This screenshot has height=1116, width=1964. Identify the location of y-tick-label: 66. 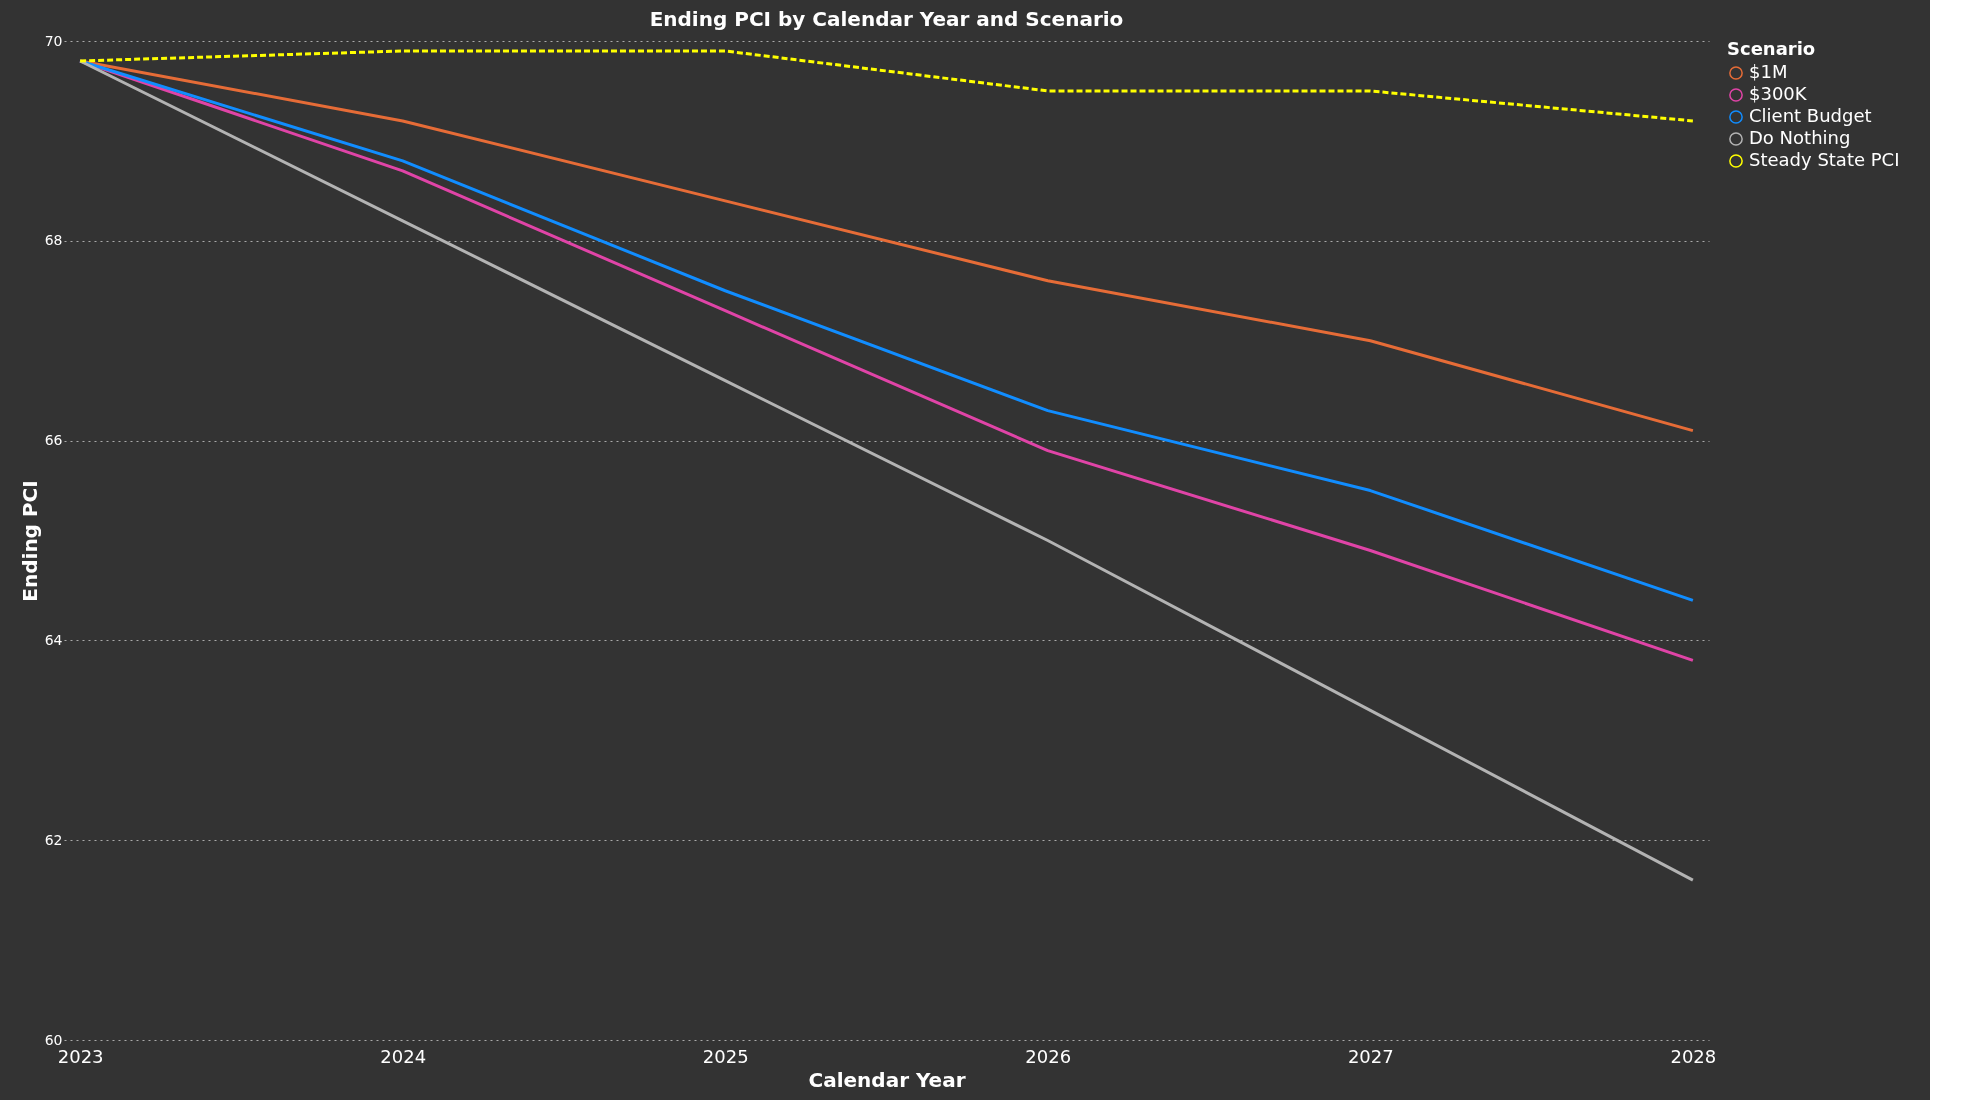
(53, 440).